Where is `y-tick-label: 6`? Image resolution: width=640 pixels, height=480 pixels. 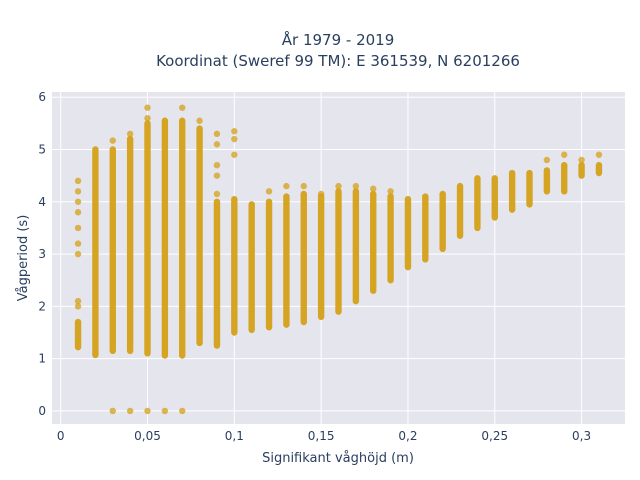 y-tick-label: 6 is located at coordinates (42, 97).